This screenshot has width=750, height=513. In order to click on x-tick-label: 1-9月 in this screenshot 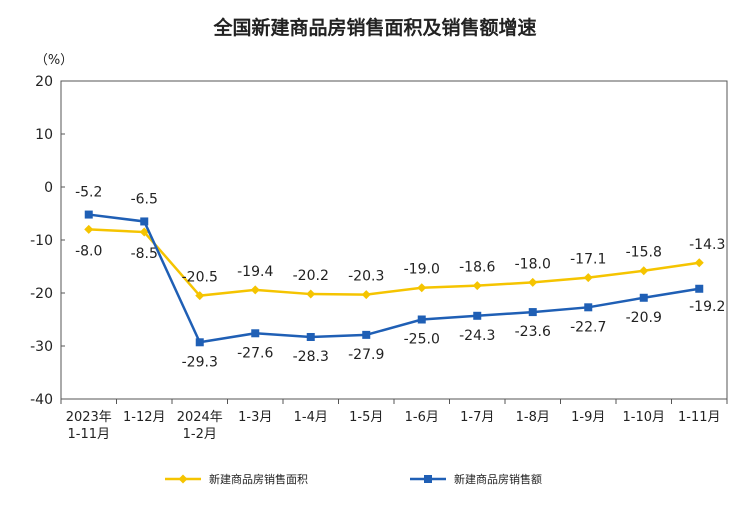, I will do `click(588, 417)`.